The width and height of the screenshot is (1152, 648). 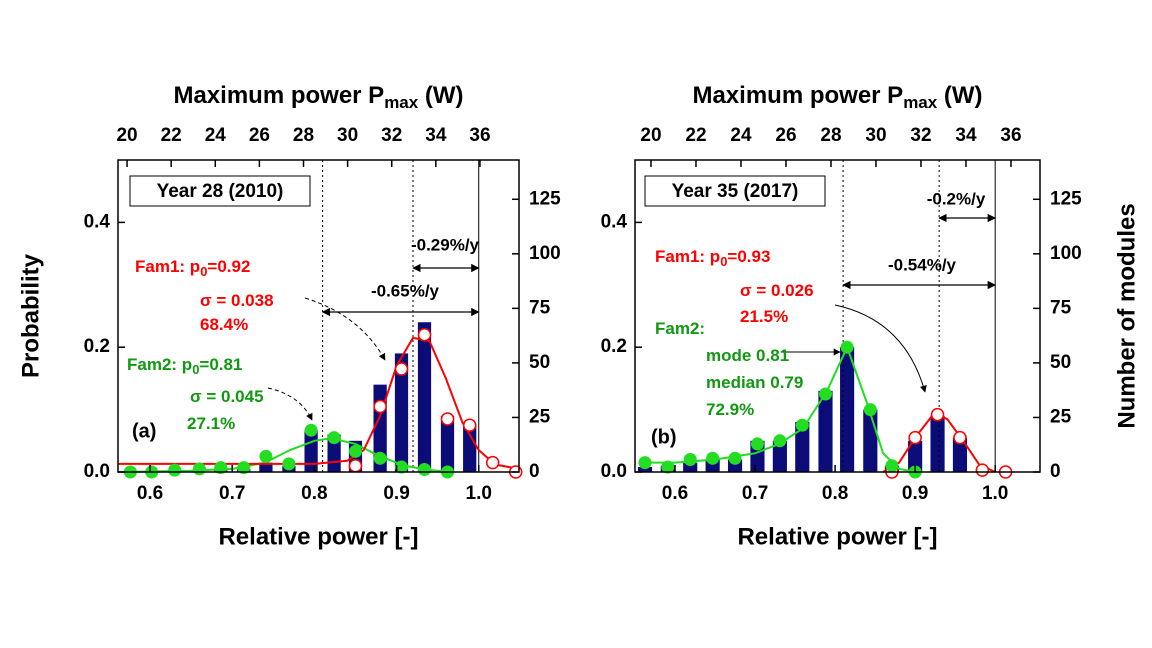 I want to click on annotation: median 0.79, so click(x=754, y=382).